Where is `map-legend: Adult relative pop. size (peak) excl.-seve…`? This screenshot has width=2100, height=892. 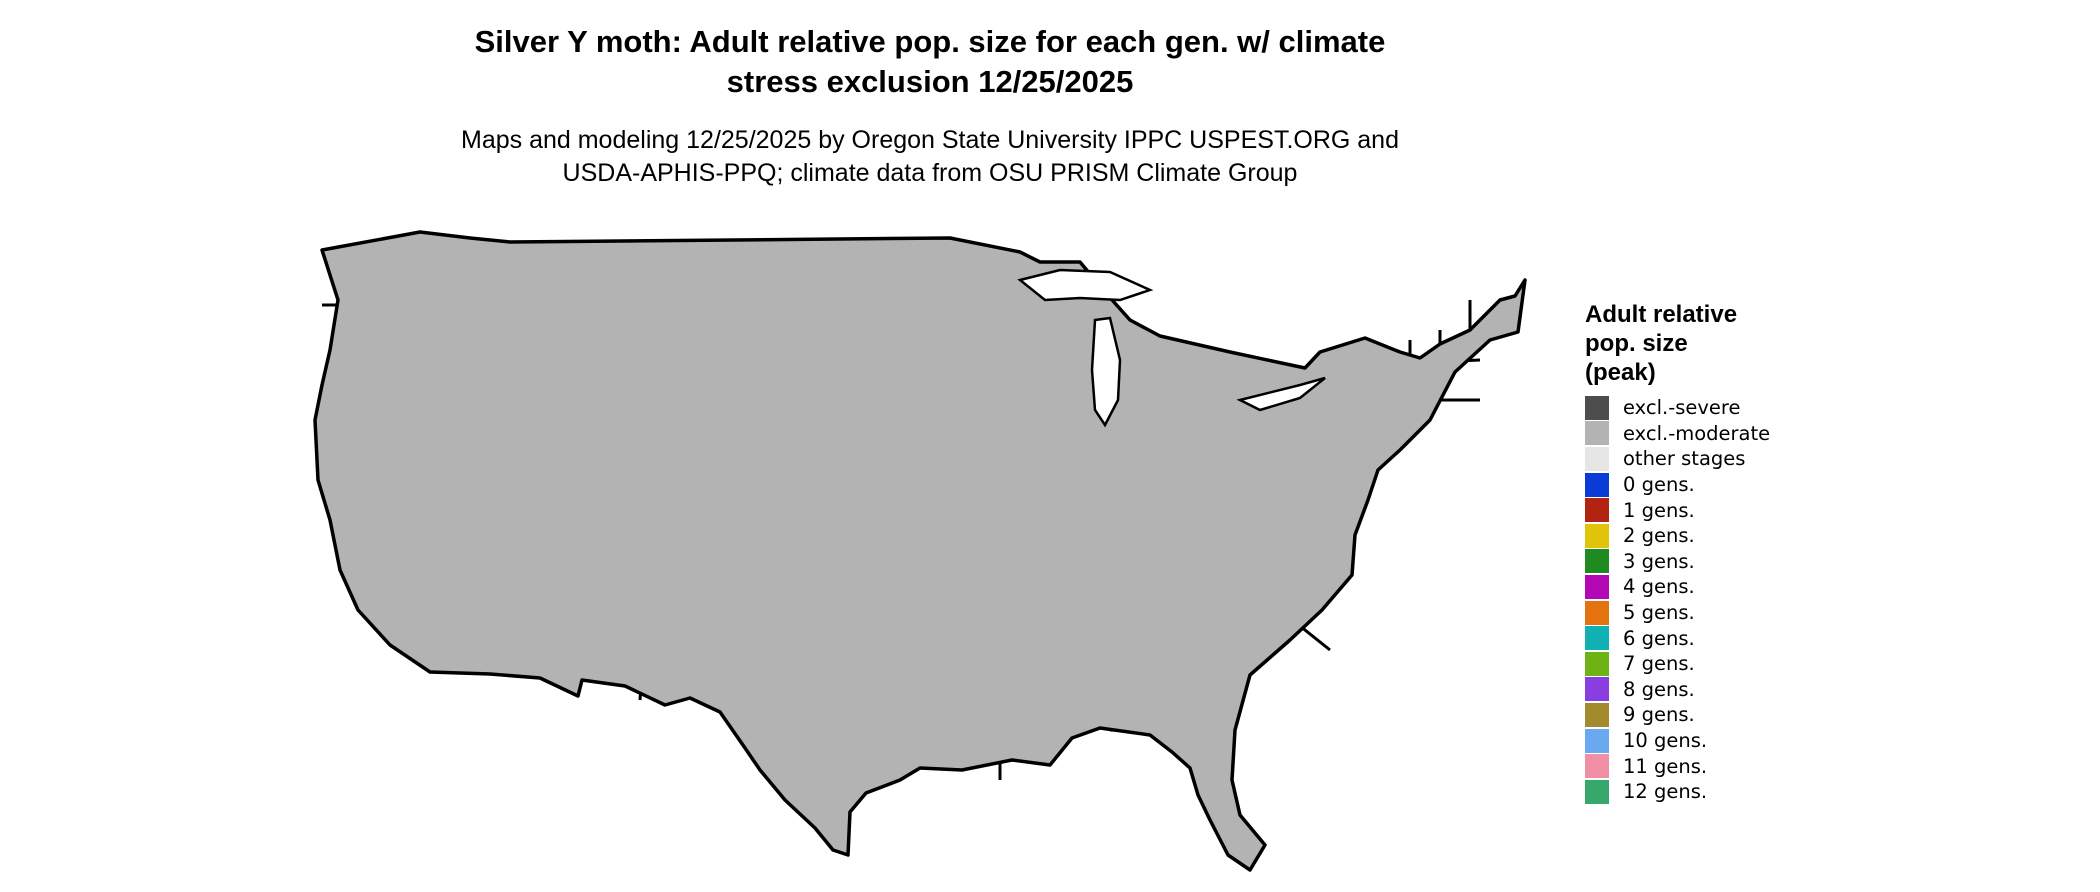
map-legend: Adult relative pop. size (peak) excl.-seve… is located at coordinates (1677, 552).